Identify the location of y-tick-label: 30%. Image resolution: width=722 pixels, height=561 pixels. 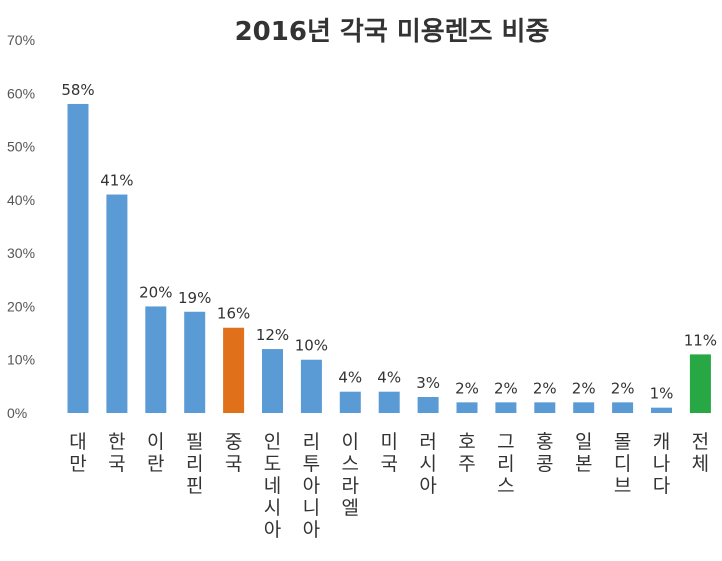
(21, 253).